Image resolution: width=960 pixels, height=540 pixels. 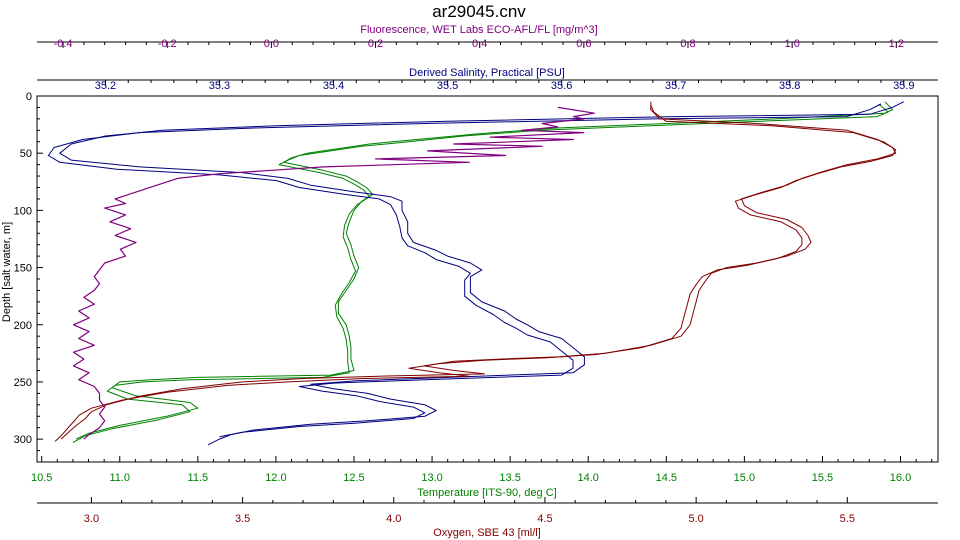 What do you see at coordinates (789, 86) in the screenshot?
I see `salinity-tick-label: 35.8` at bounding box center [789, 86].